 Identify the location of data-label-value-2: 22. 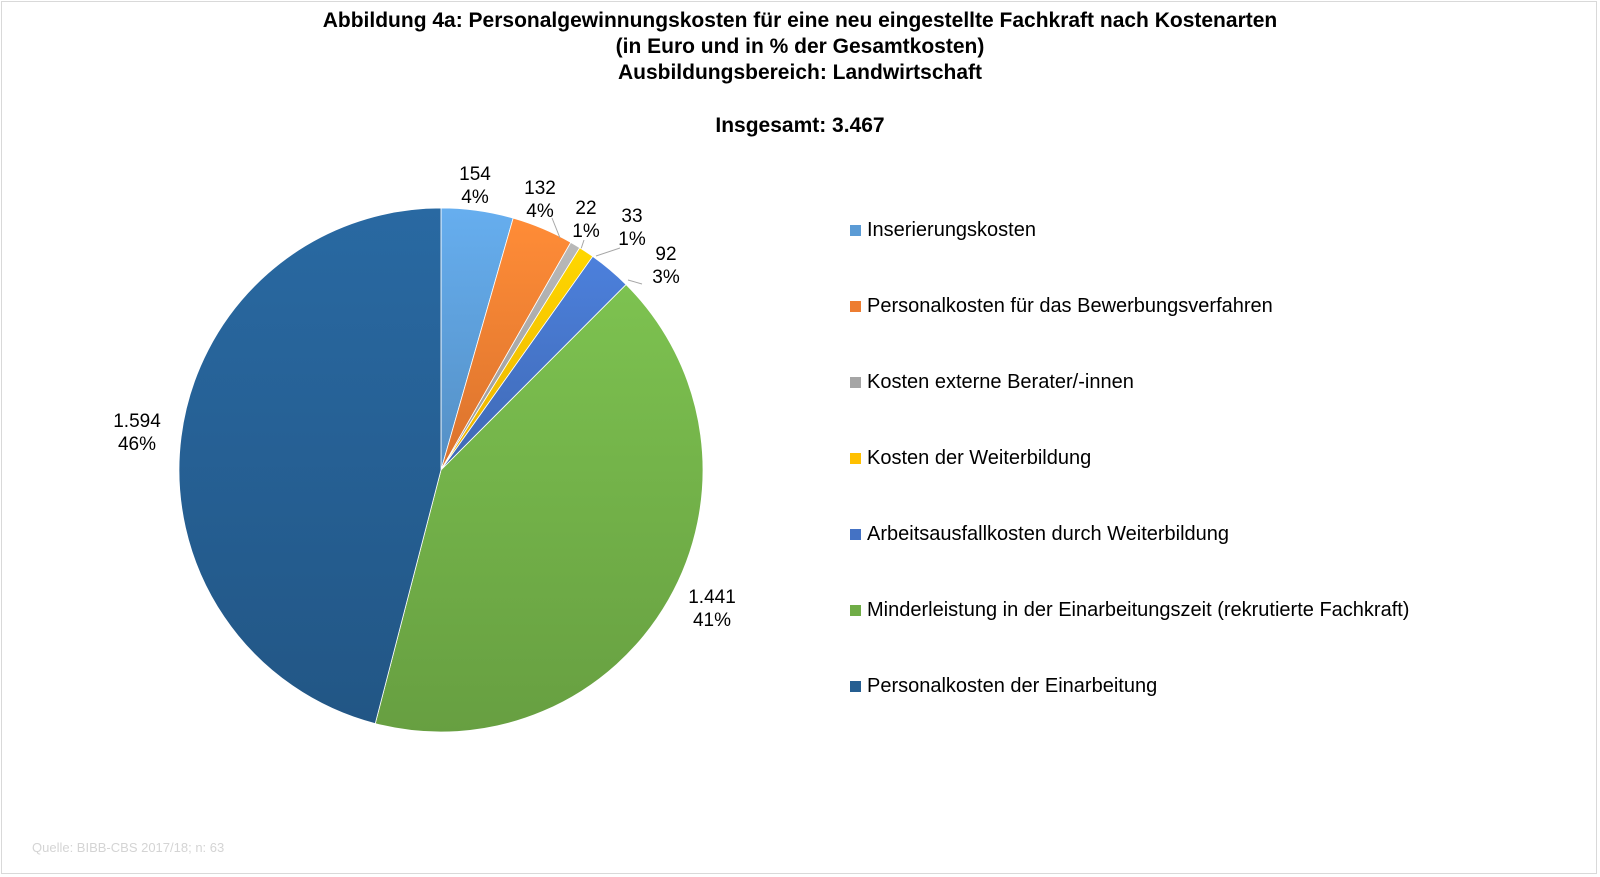
(585, 208).